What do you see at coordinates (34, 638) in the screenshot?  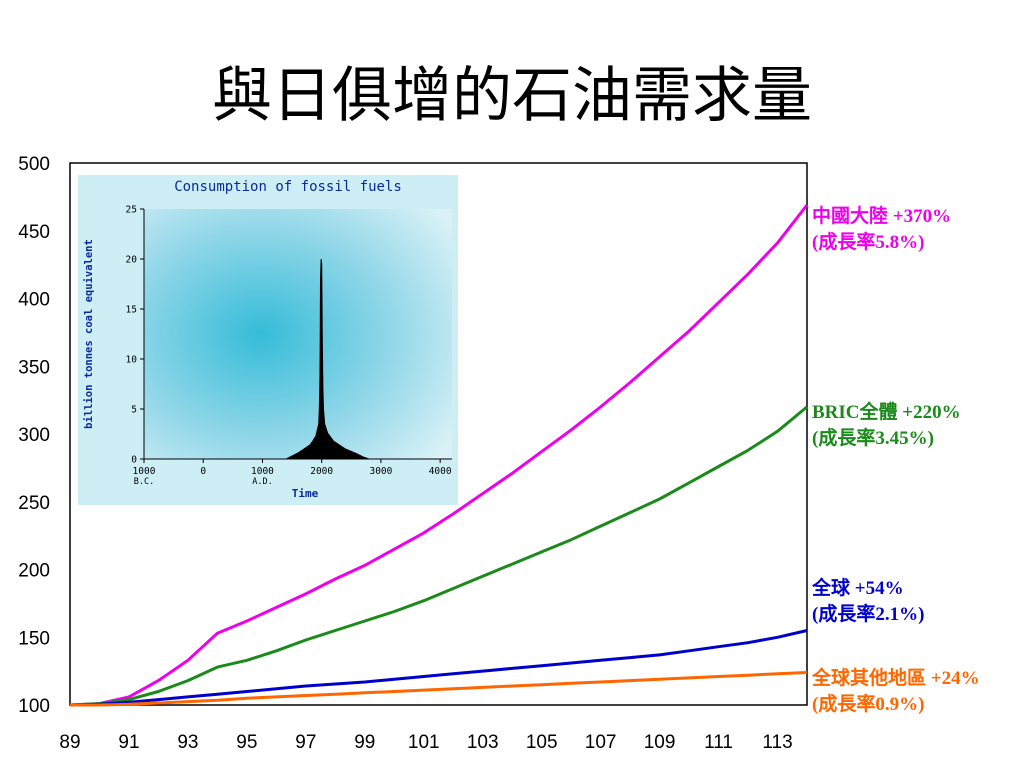 I see `y-tick-label: 150` at bounding box center [34, 638].